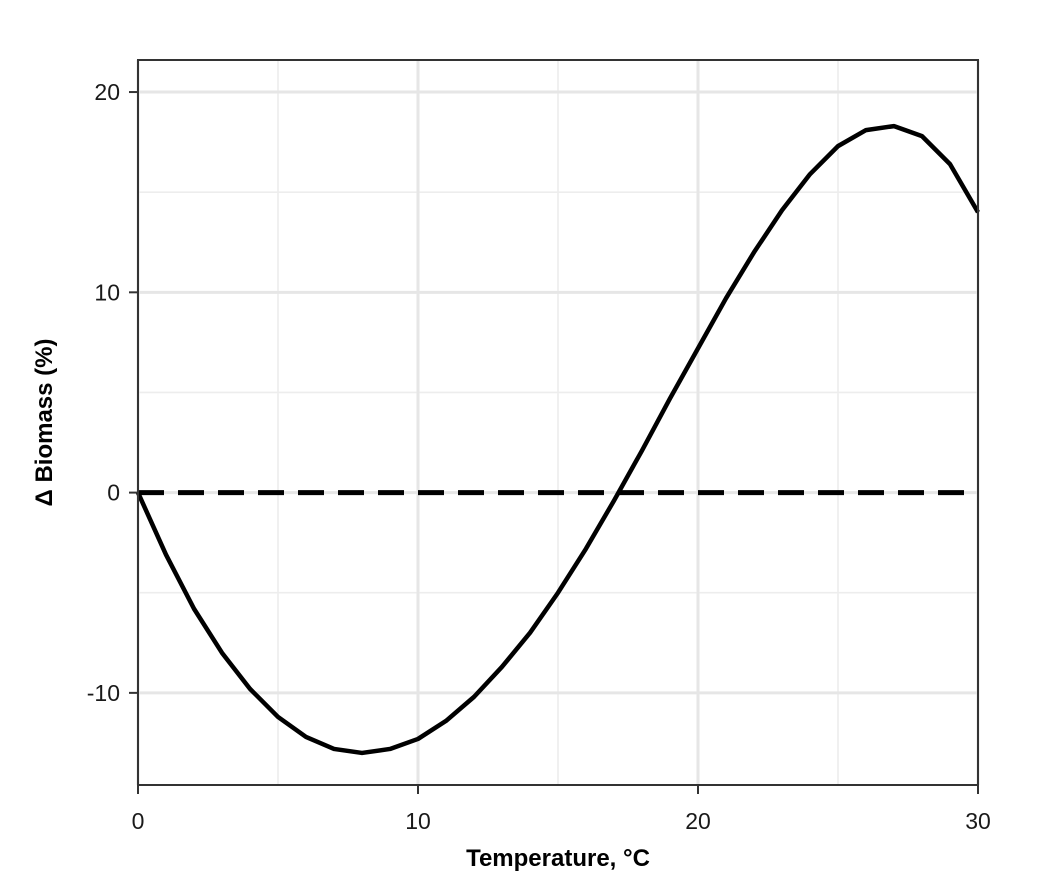 This screenshot has height=885, width=1062. What do you see at coordinates (103, 693) in the screenshot?
I see `y-tick-label: -10` at bounding box center [103, 693].